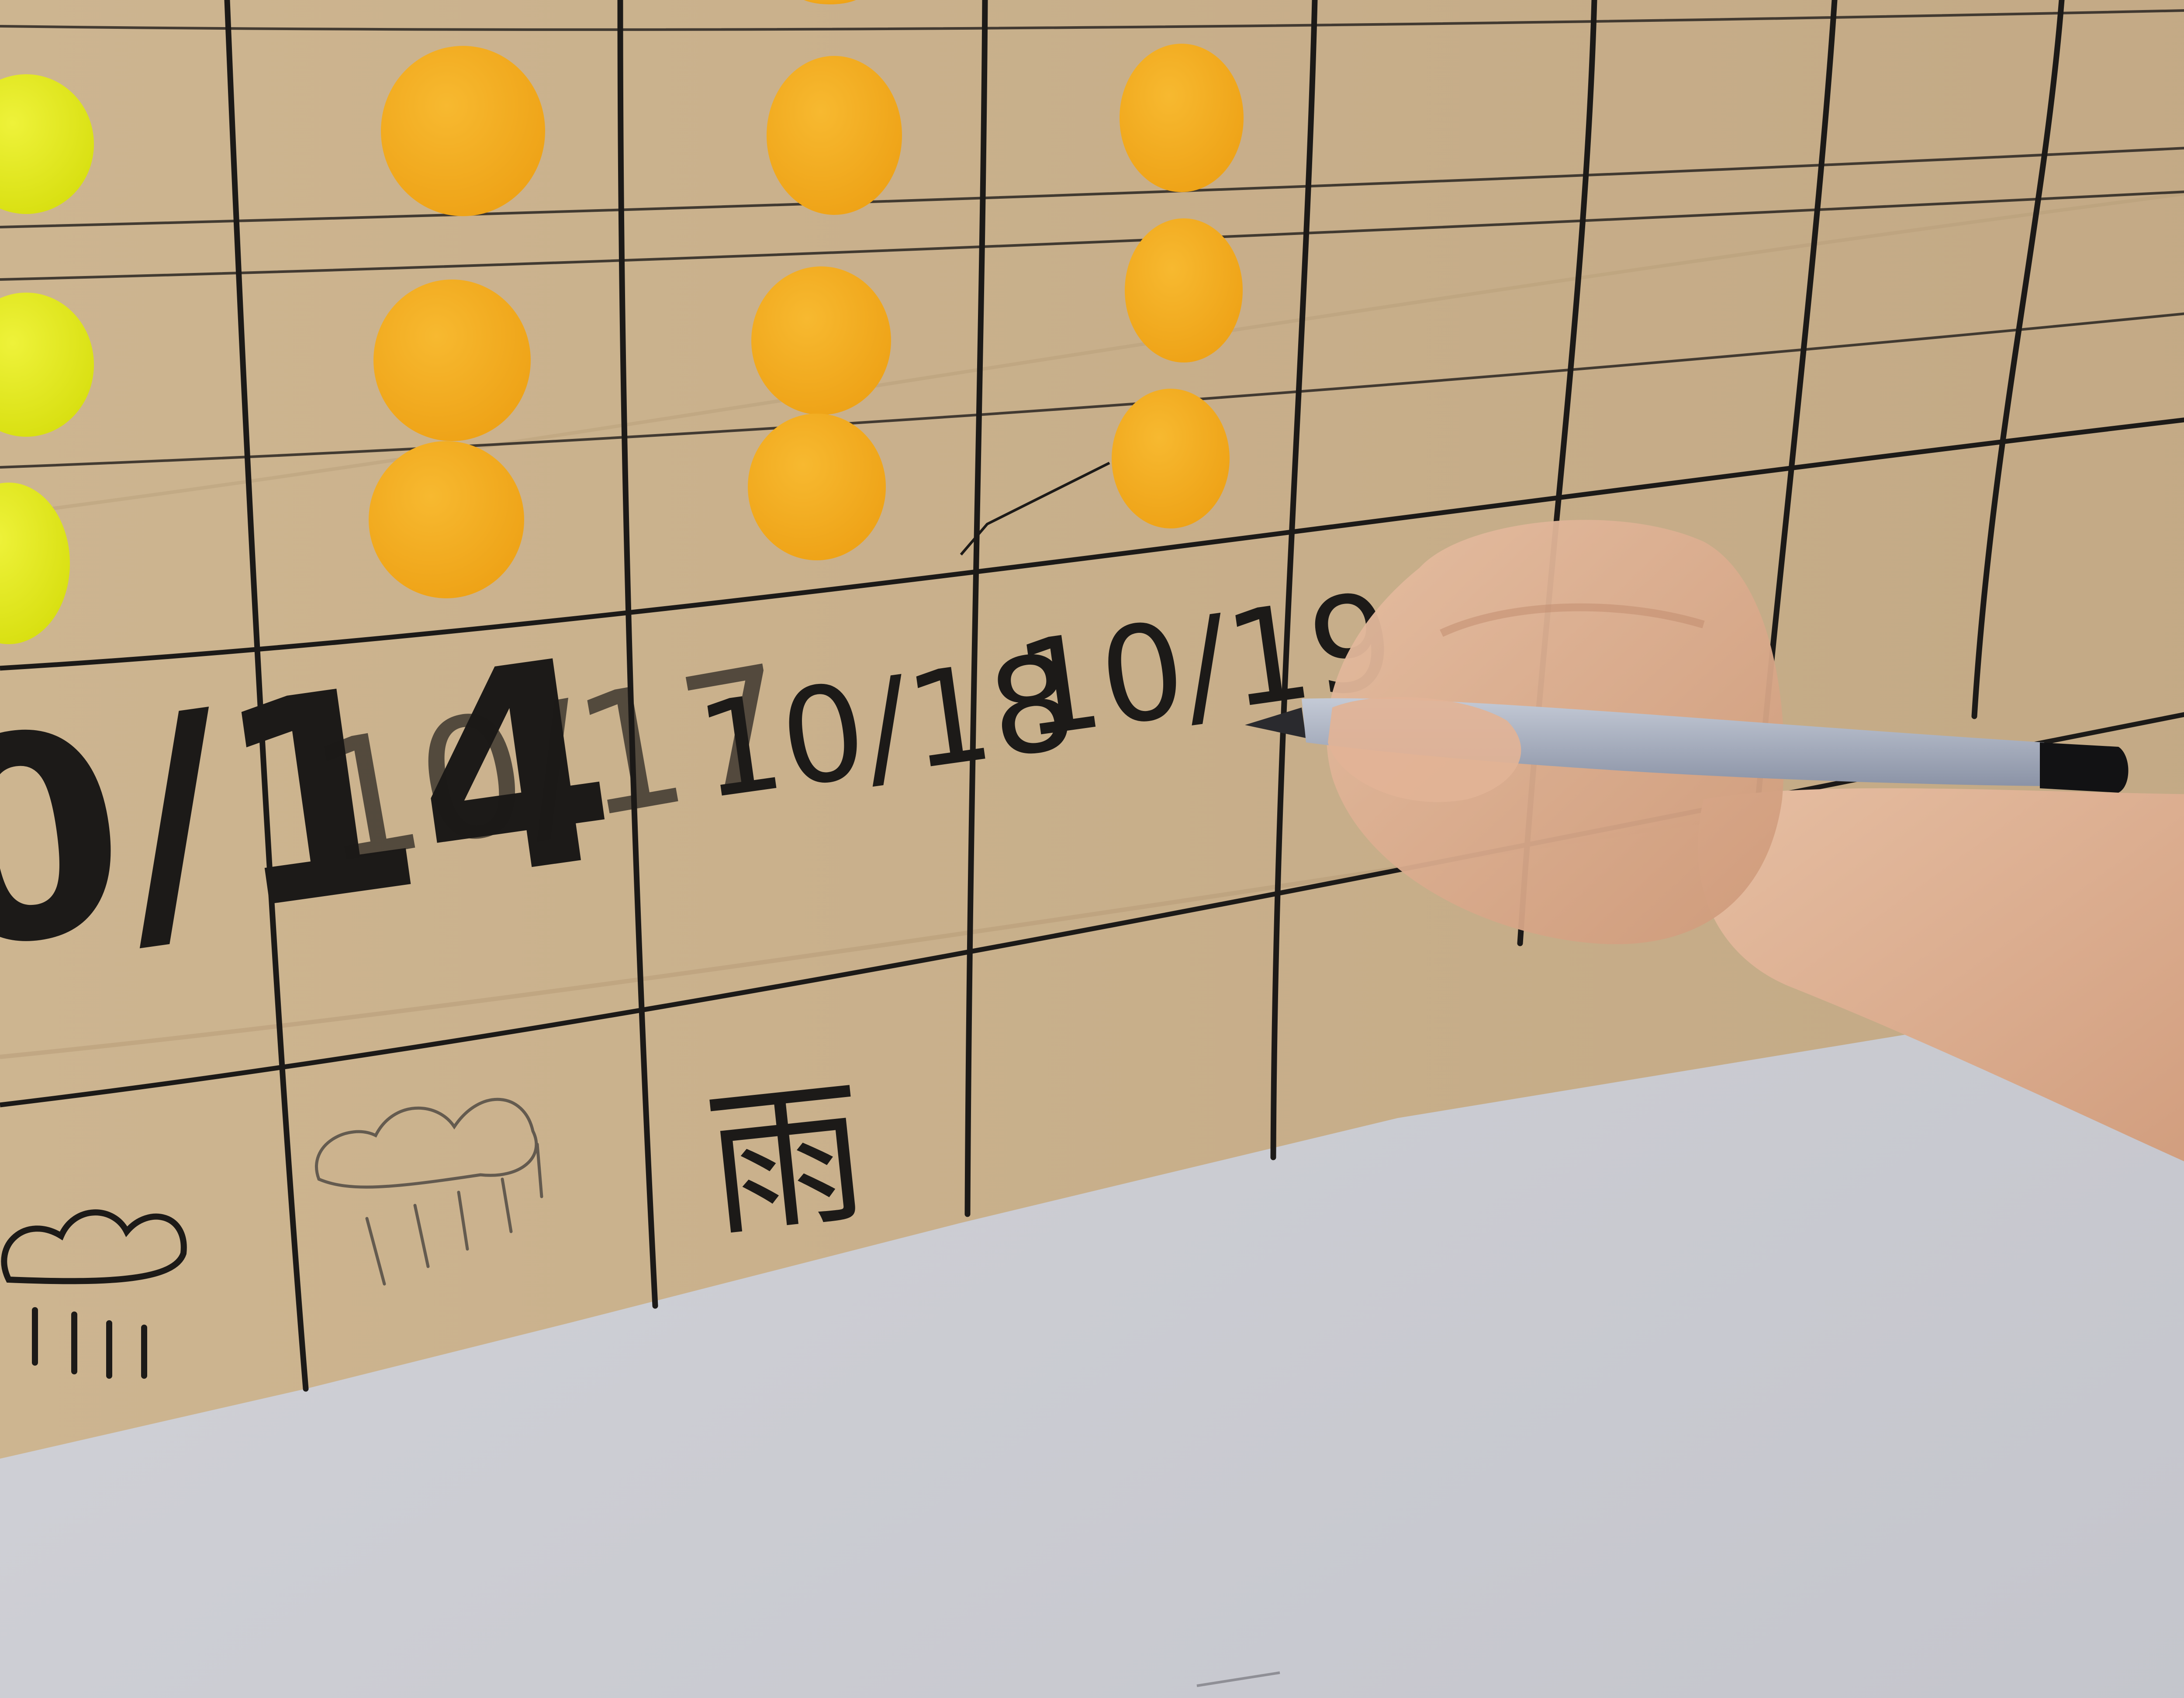  I want to click on wall-scuff, so click(1238, 1679).